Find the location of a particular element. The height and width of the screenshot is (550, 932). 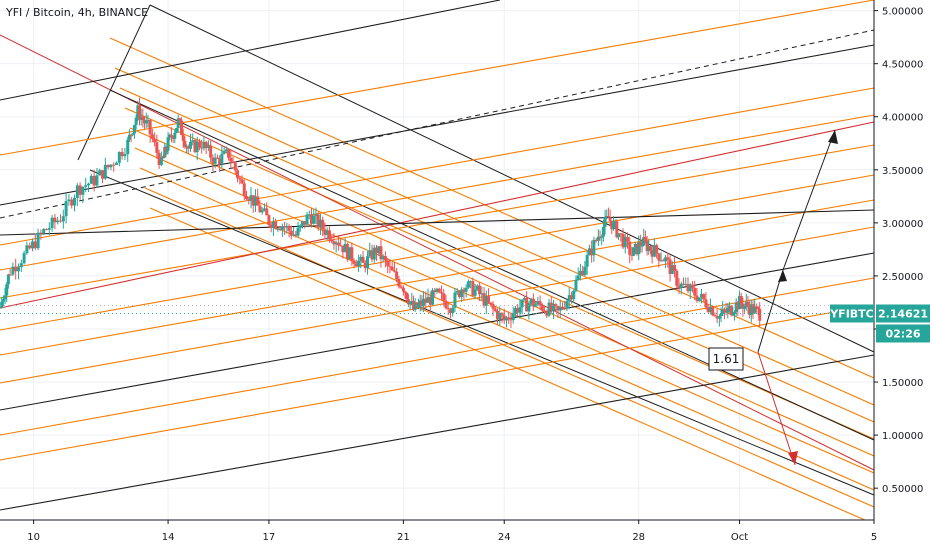

price-tag is located at coordinates (903, 313).